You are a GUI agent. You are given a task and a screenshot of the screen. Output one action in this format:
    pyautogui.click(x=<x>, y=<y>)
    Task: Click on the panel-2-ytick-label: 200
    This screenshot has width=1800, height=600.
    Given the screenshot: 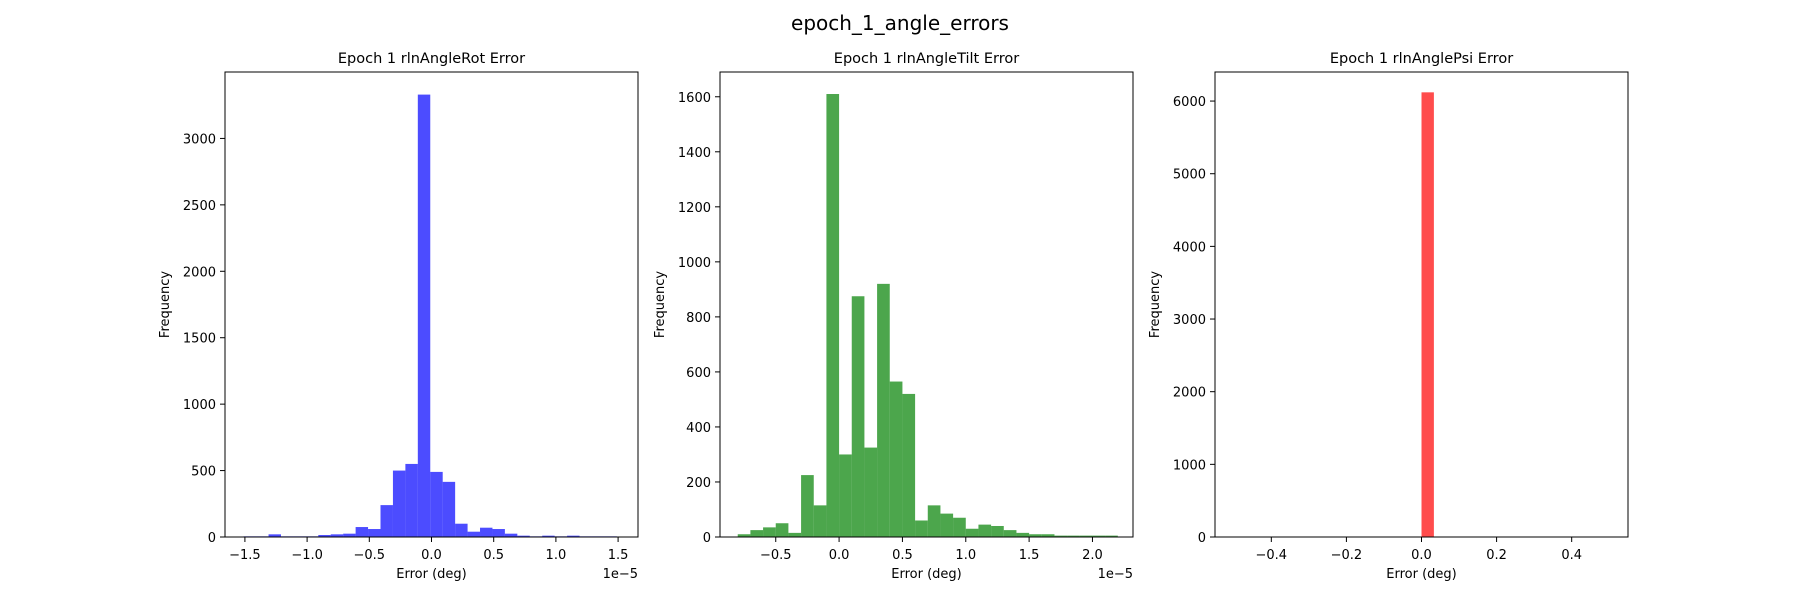 What is the action you would take?
    pyautogui.click(x=698, y=483)
    